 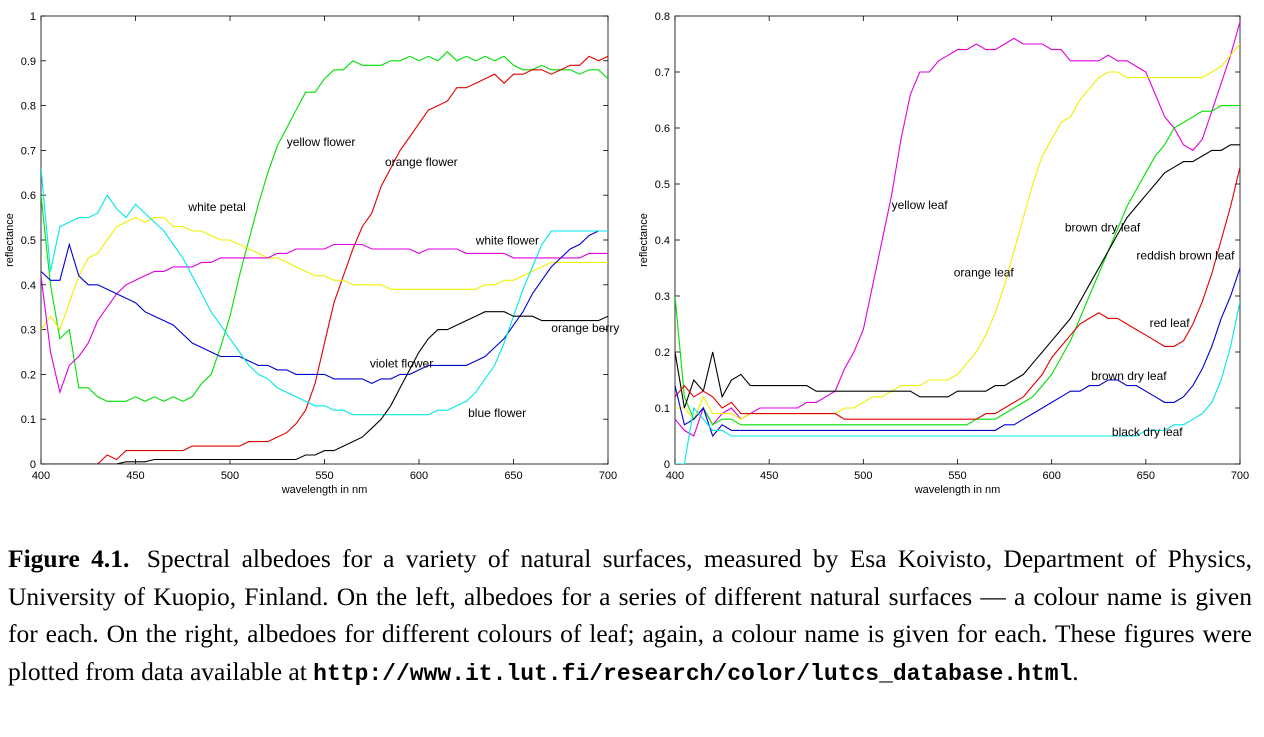 I want to click on chart-2-y-tick-label: 0.2, so click(x=662, y=353).